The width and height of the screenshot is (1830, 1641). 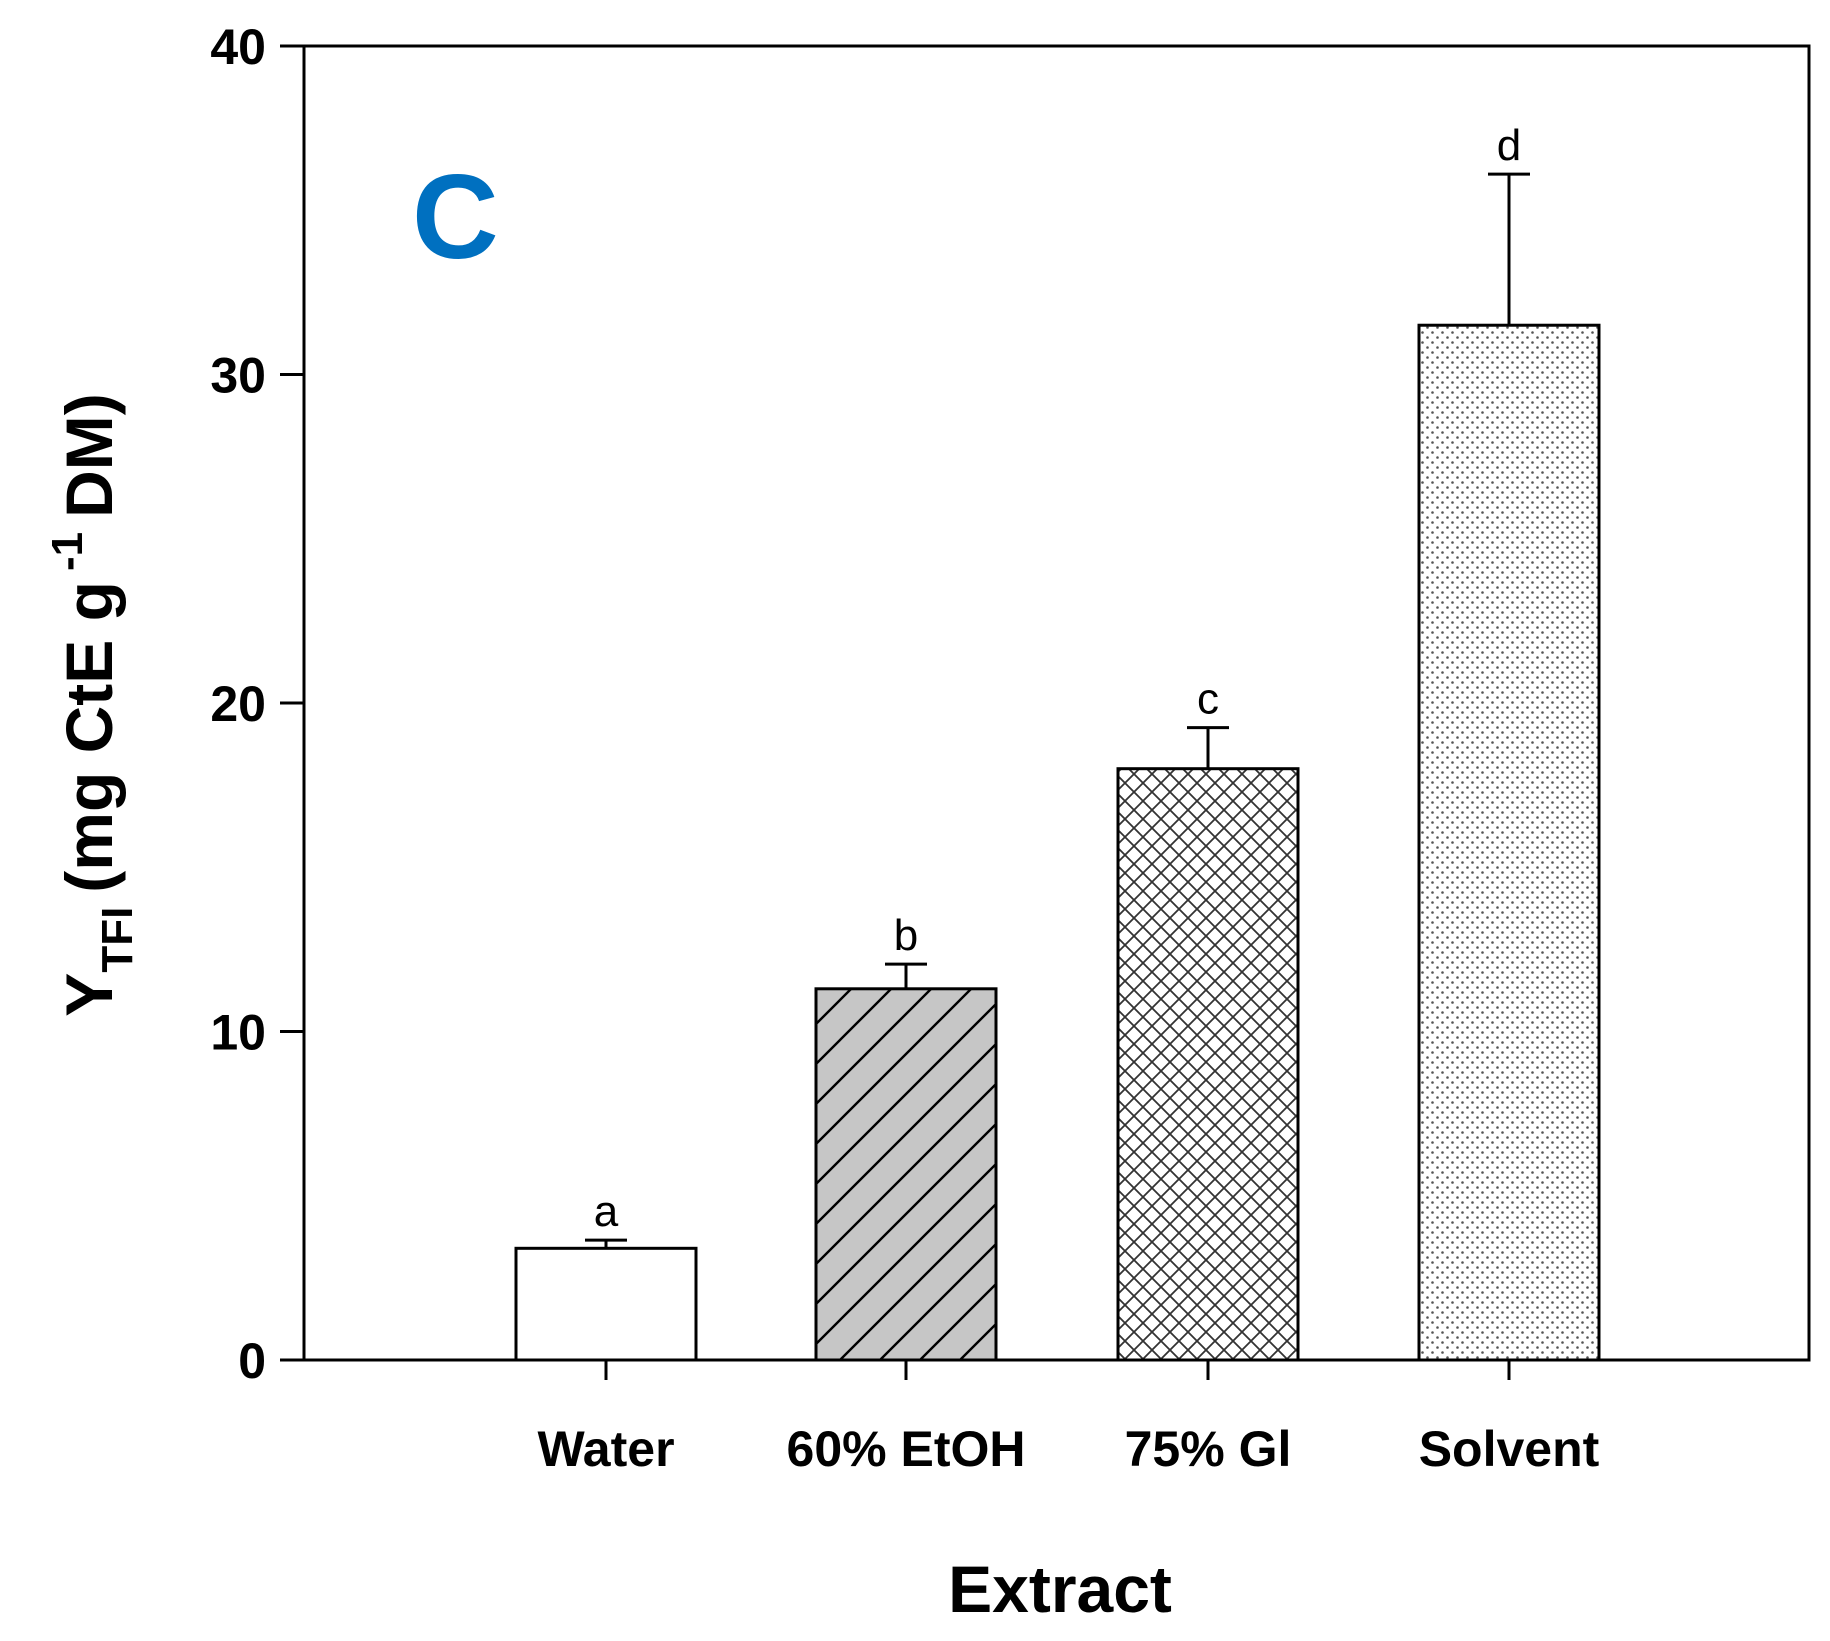 I want to click on significance-label: d, so click(x=1509, y=145).